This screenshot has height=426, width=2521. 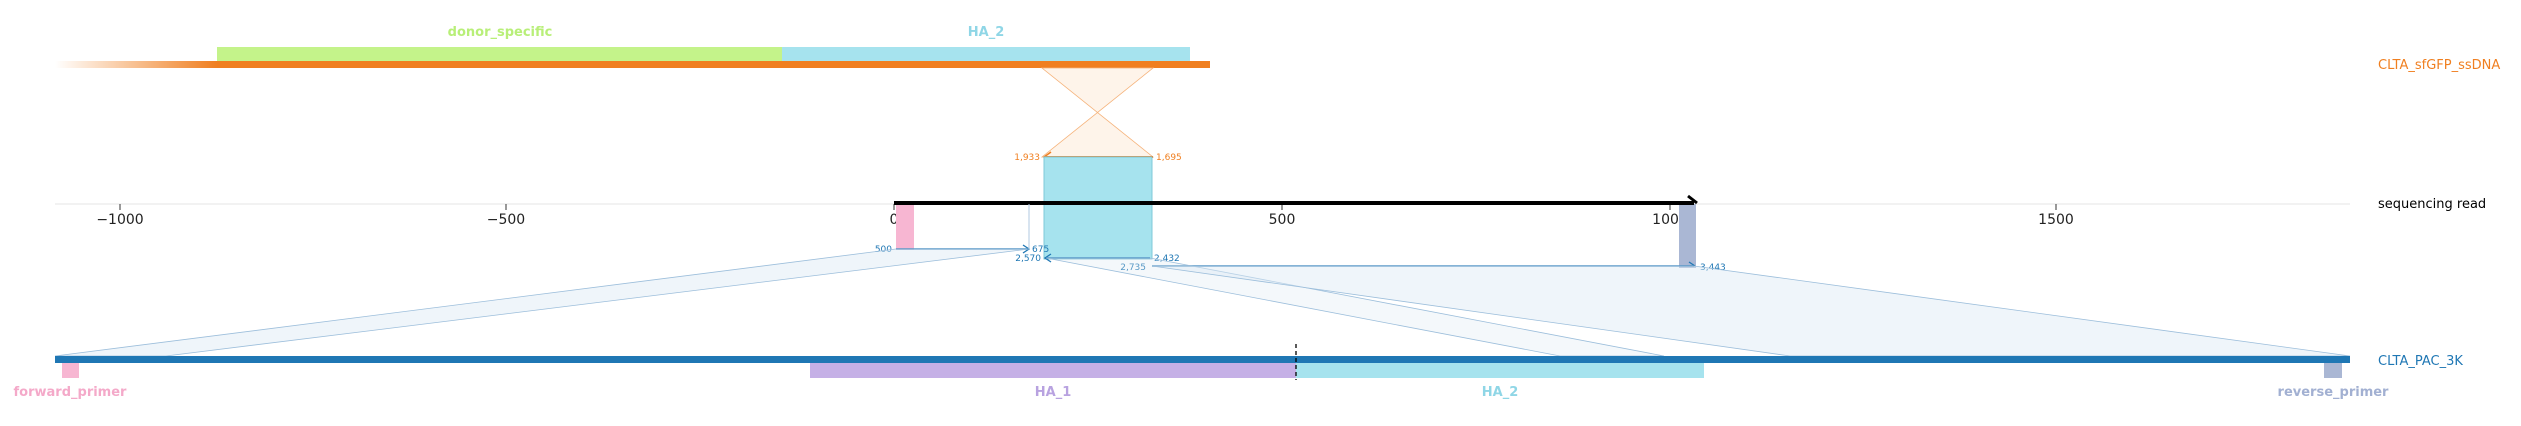 I want to click on bottom-ha2-label: HA_2, so click(x=1500, y=392).